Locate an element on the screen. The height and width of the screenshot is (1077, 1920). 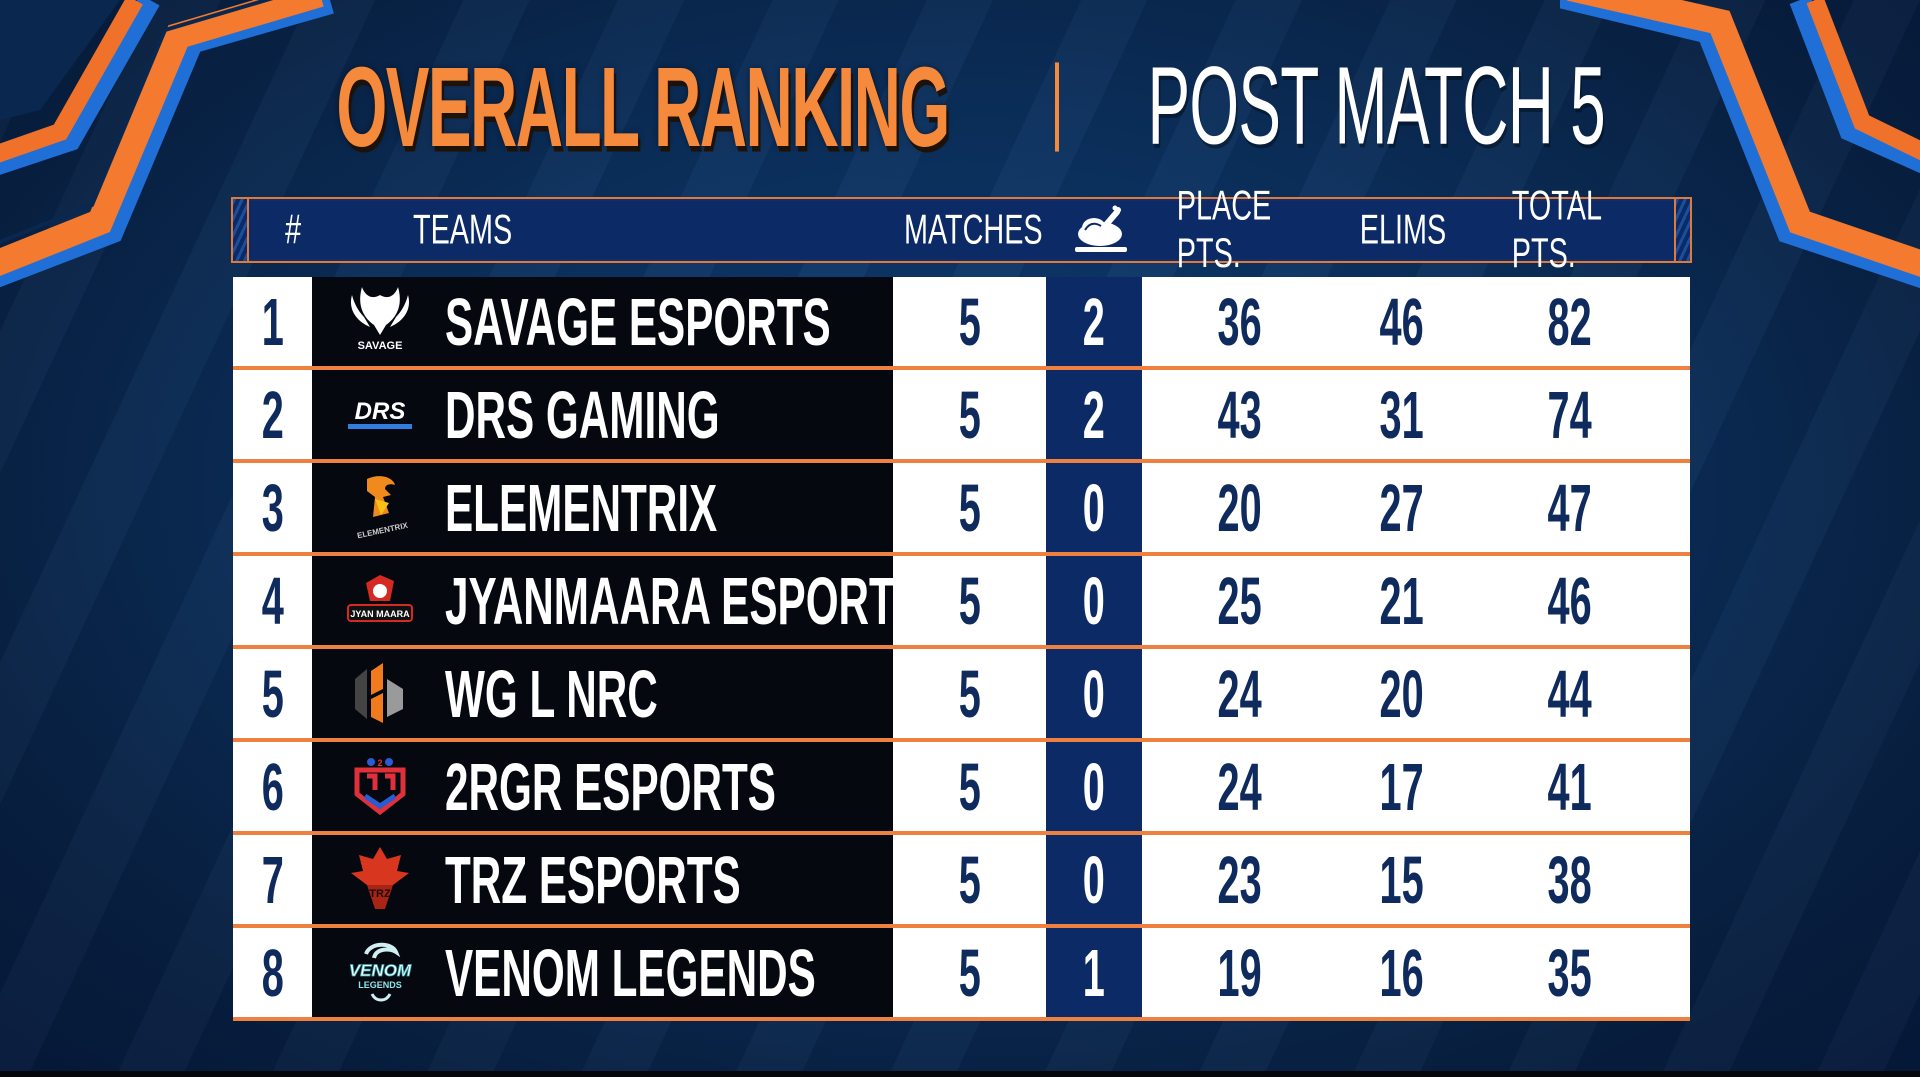
header-total-pts: TOTAL PTS. is located at coordinates (1573, 229).